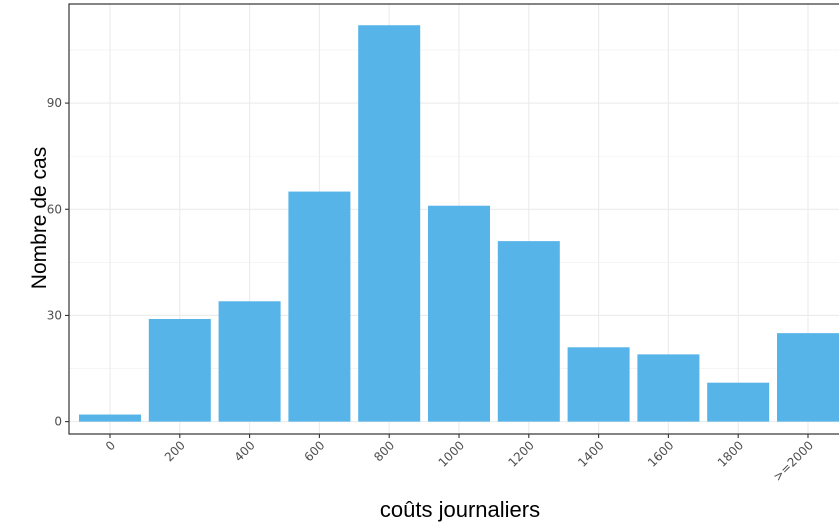 The width and height of the screenshot is (839, 526). Describe the element at coordinates (175, 451) in the screenshot. I see `x-tick-label: 200` at that location.